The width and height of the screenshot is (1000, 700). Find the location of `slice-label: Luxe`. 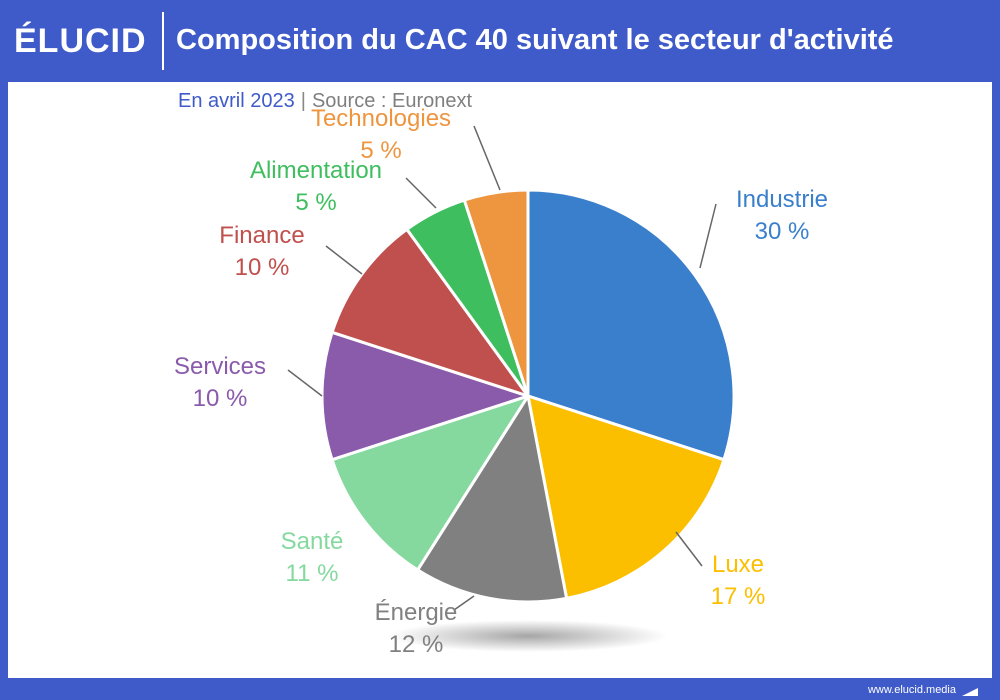

slice-label: Luxe is located at coordinates (738, 564).